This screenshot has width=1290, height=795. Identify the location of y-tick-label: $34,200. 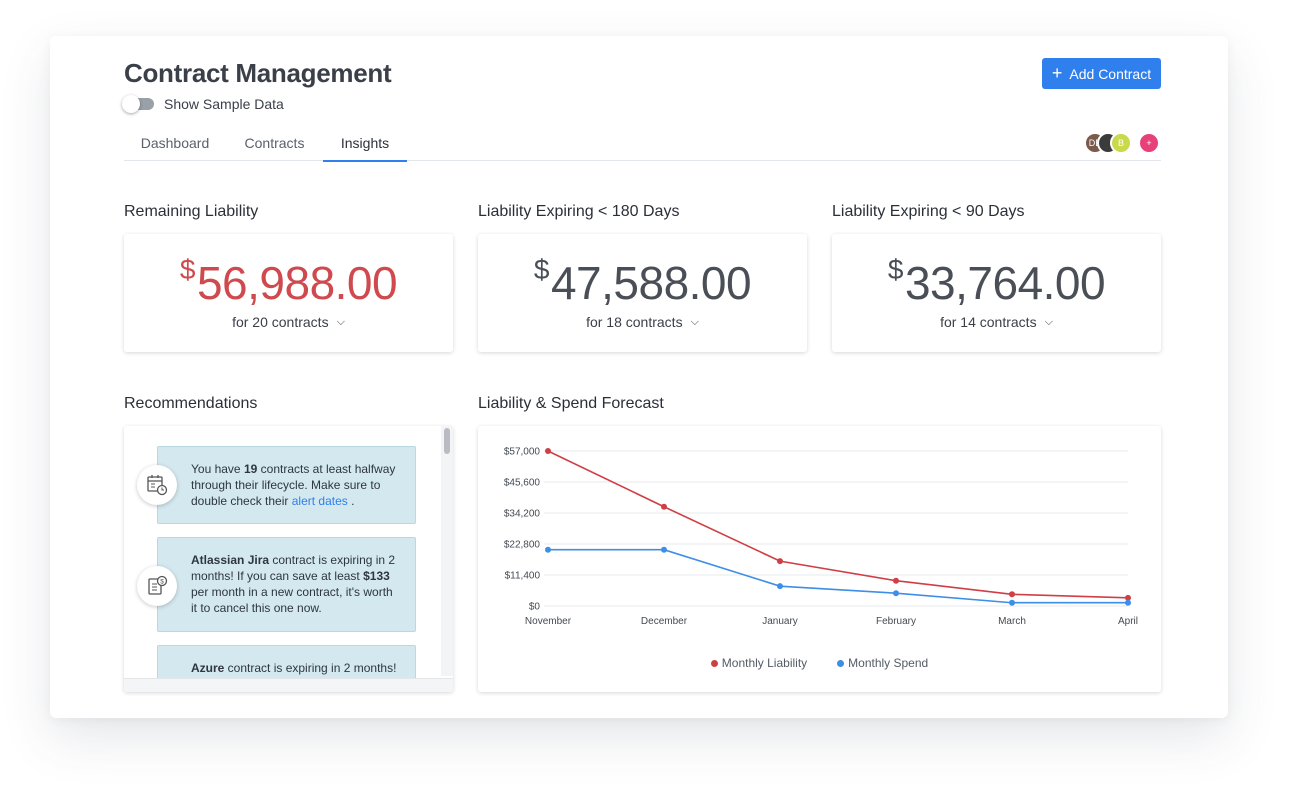
(522, 514).